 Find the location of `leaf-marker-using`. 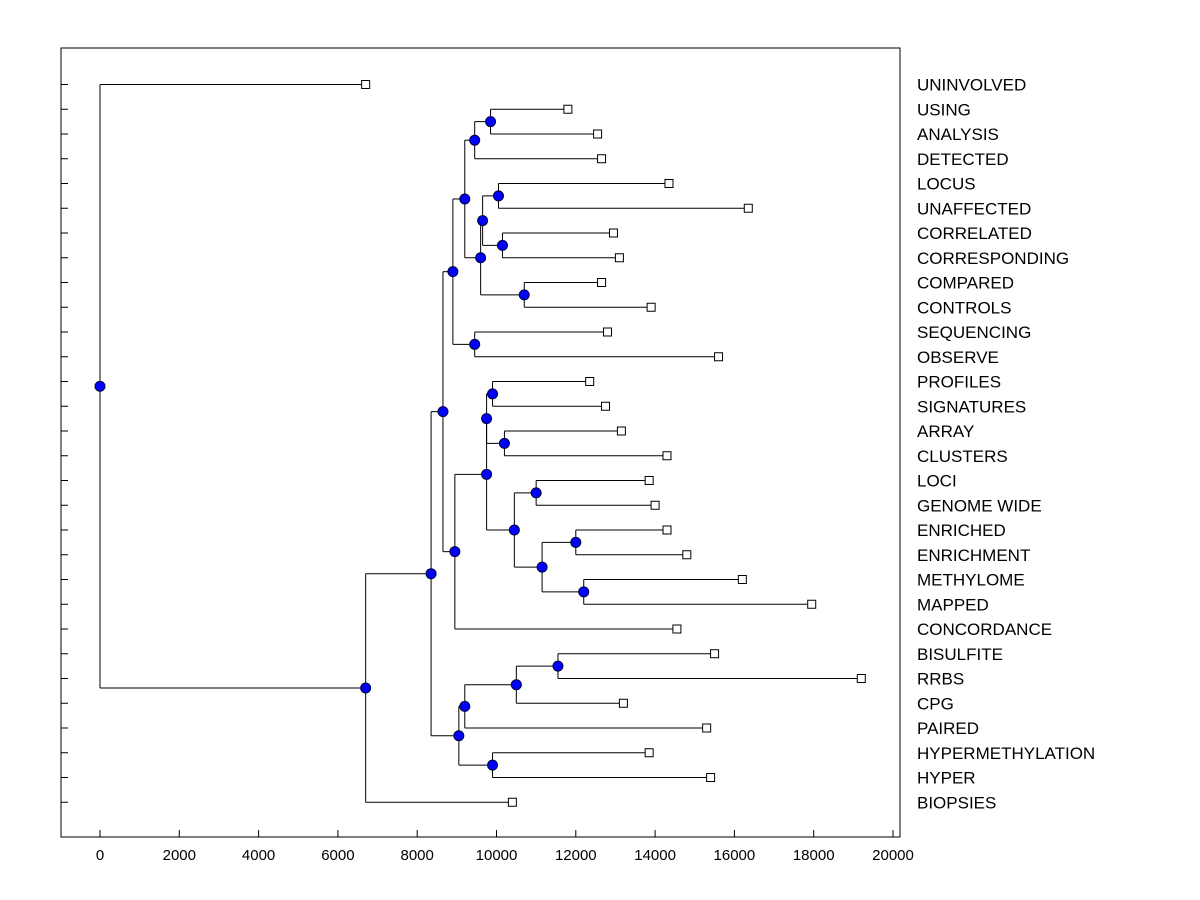

leaf-marker-using is located at coordinates (568, 109).